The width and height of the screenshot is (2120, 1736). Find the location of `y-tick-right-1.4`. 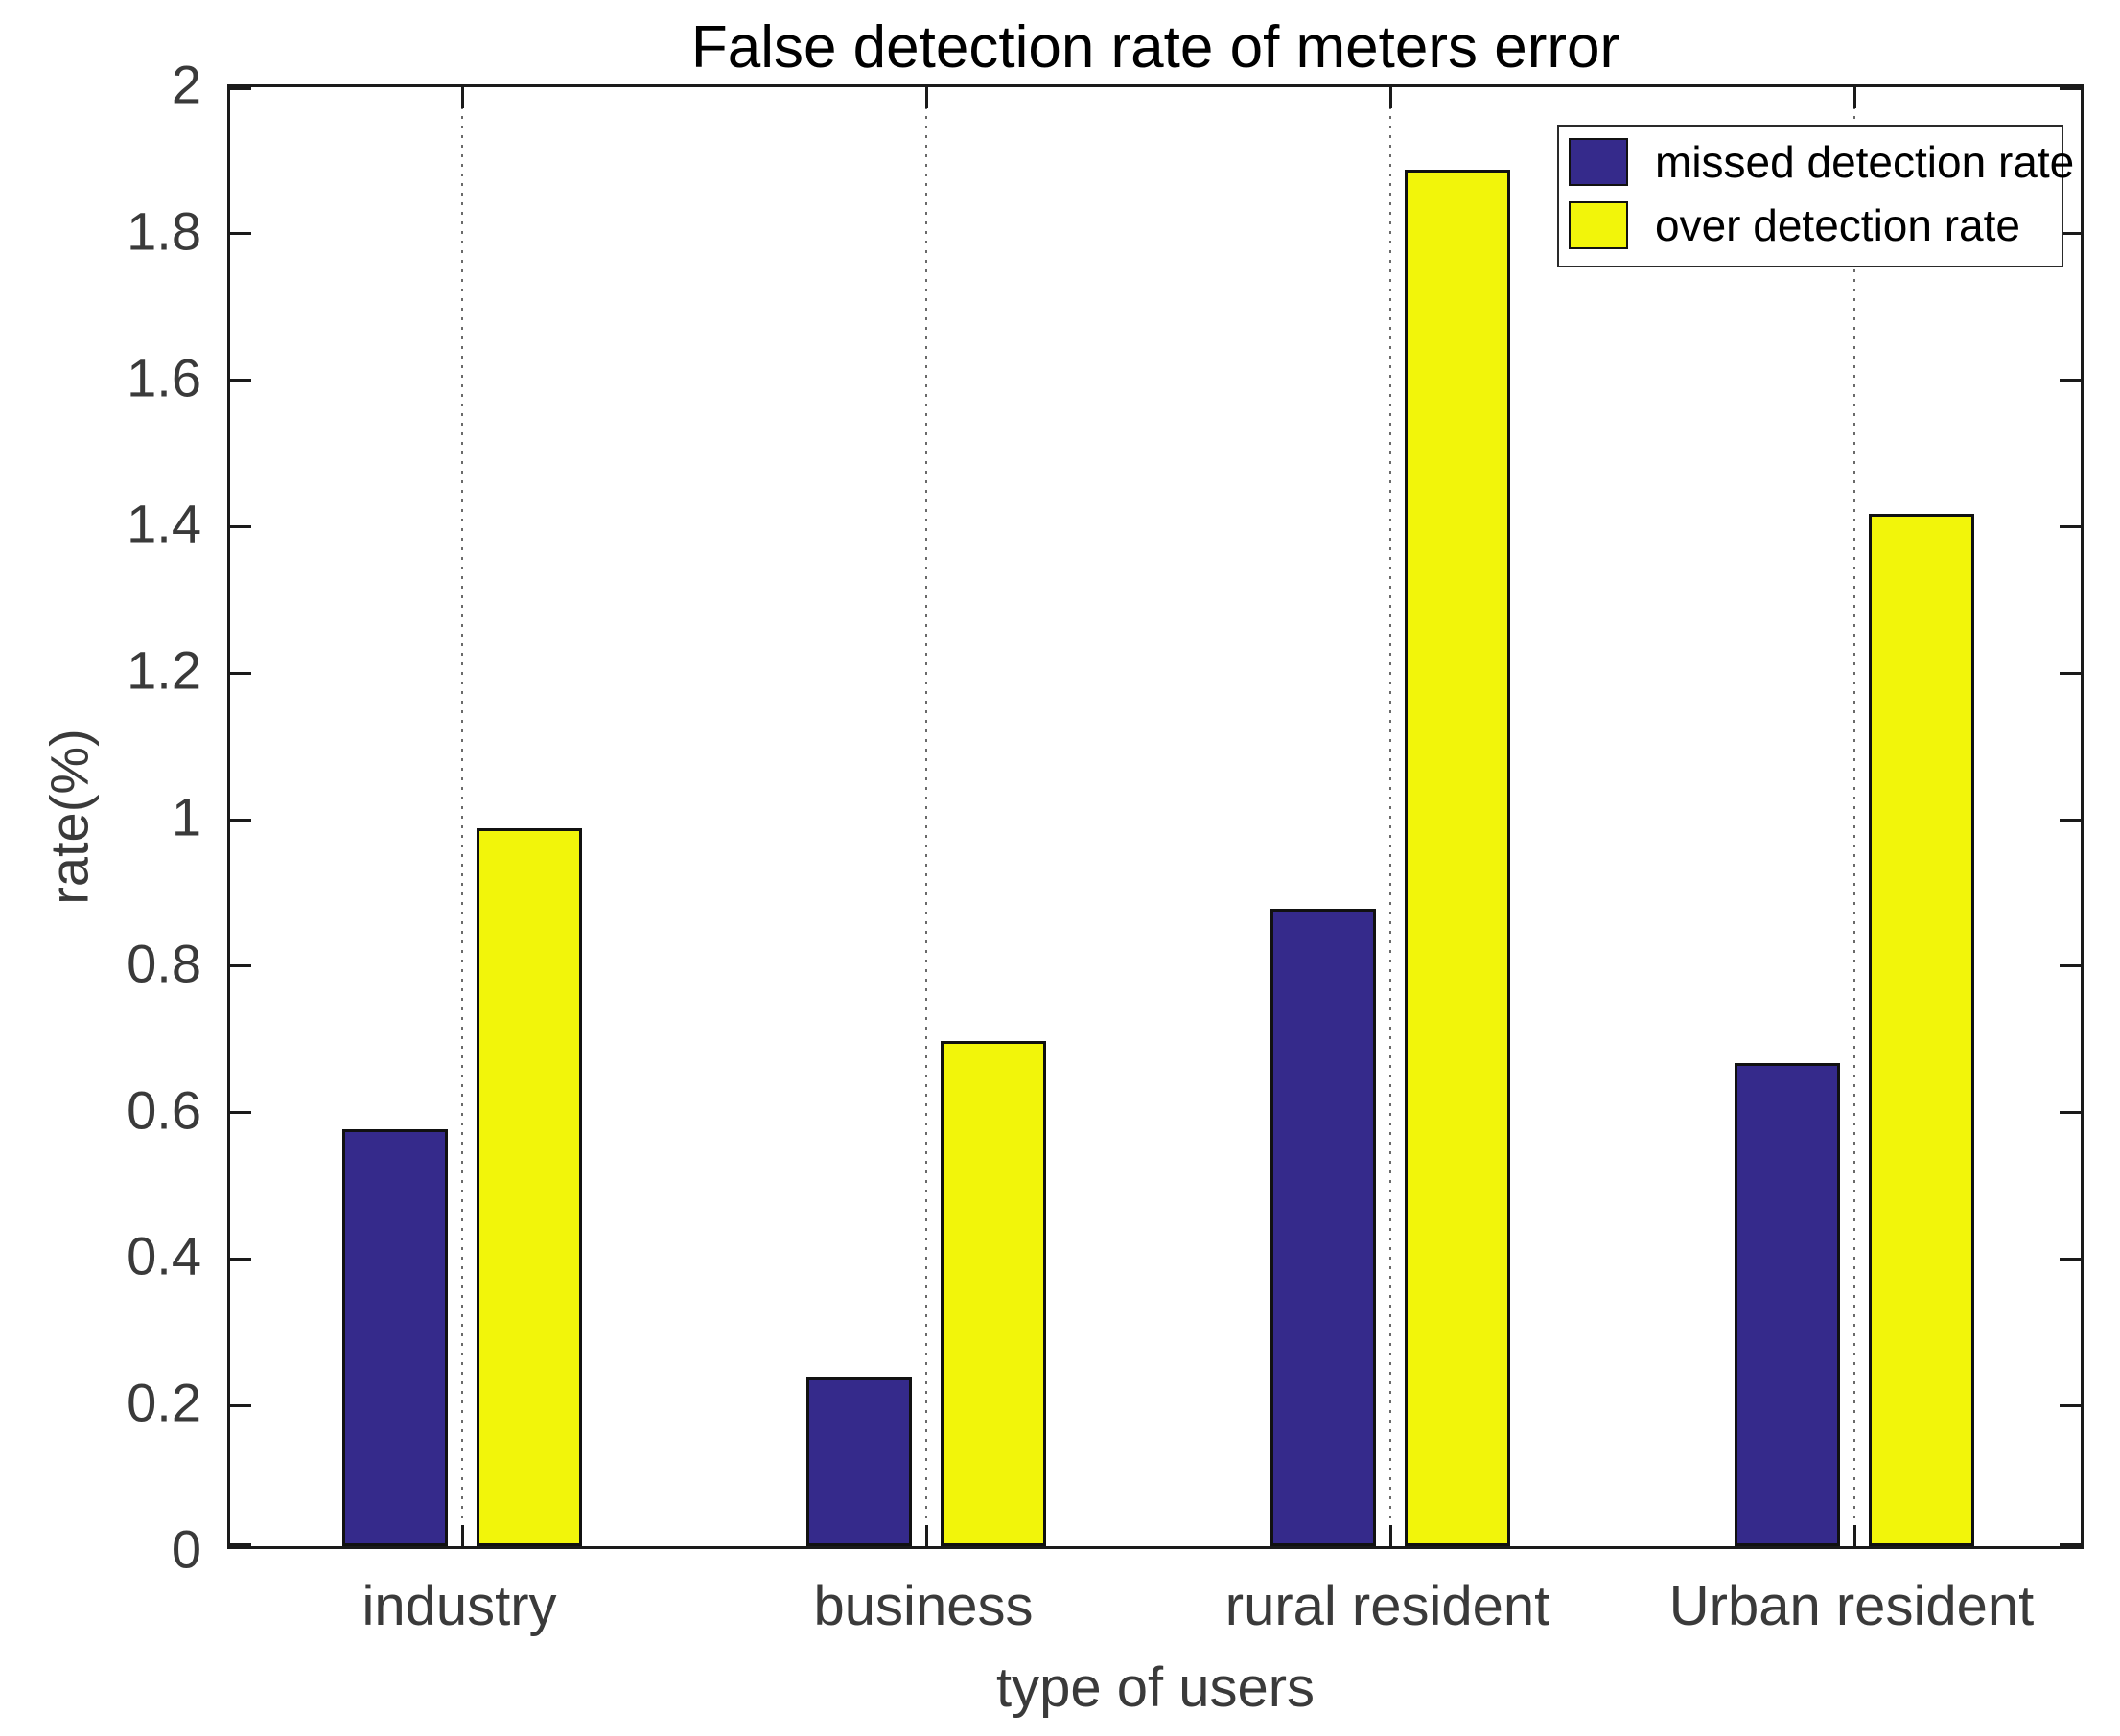

y-tick-right-1.4 is located at coordinates (2071, 526).